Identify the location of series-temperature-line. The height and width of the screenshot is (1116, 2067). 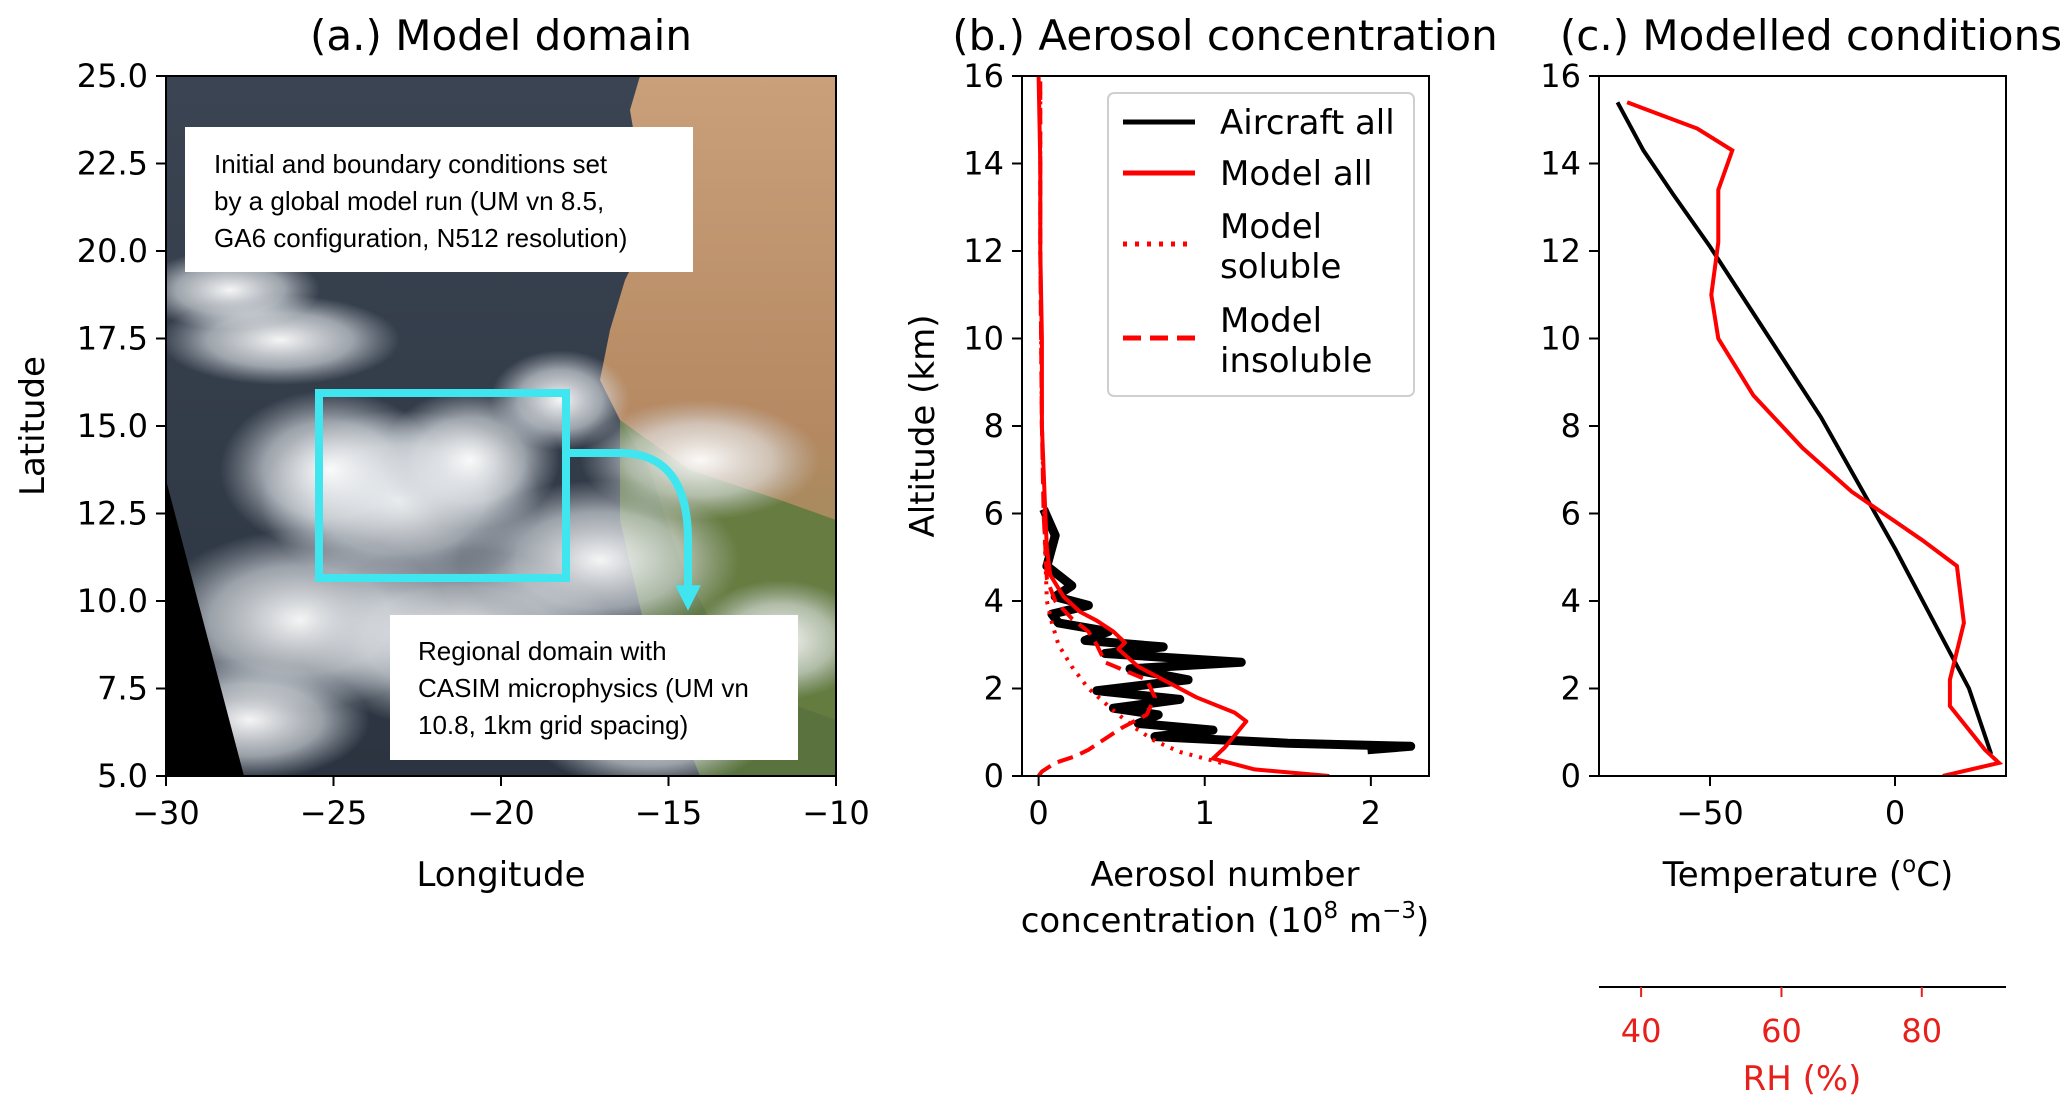
(1804, 428).